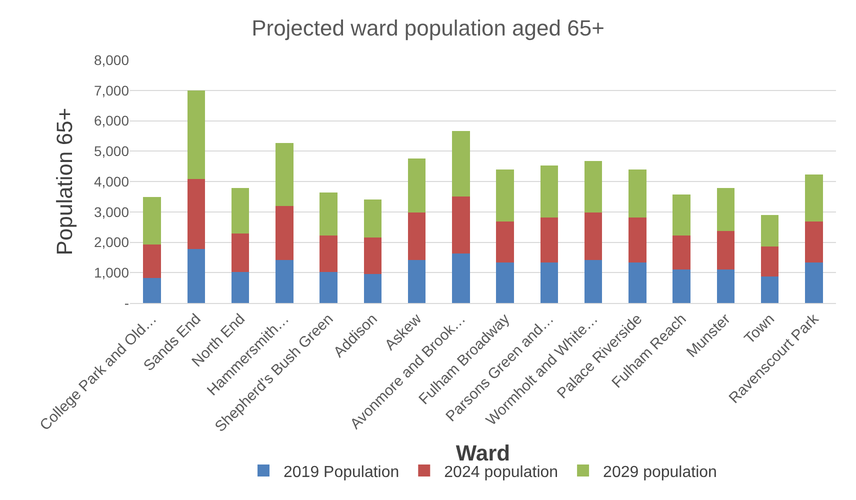  What do you see at coordinates (483, 453) in the screenshot?
I see `x-axis-title: Ward` at bounding box center [483, 453].